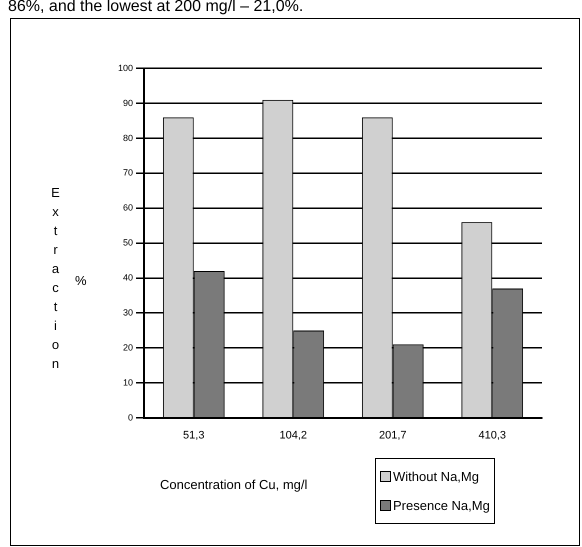  Describe the element at coordinates (131, 417) in the screenshot. I see `y-tick-label: 0` at that location.